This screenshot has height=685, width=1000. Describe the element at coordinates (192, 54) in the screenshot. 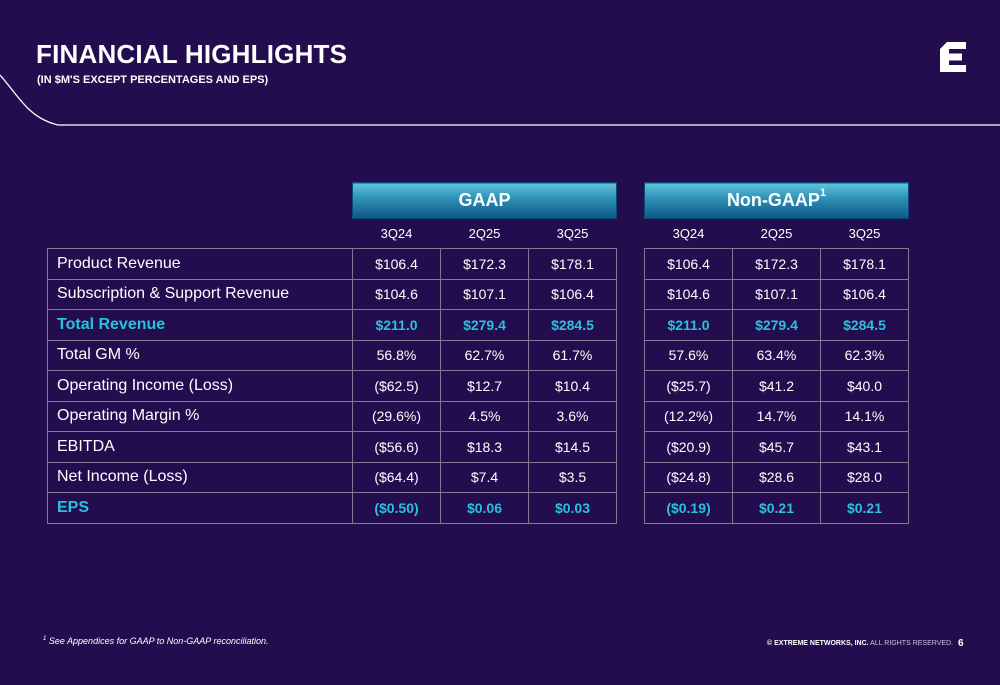

I see `page-title: FINANCIAL HIGHLIGHTS` at that location.